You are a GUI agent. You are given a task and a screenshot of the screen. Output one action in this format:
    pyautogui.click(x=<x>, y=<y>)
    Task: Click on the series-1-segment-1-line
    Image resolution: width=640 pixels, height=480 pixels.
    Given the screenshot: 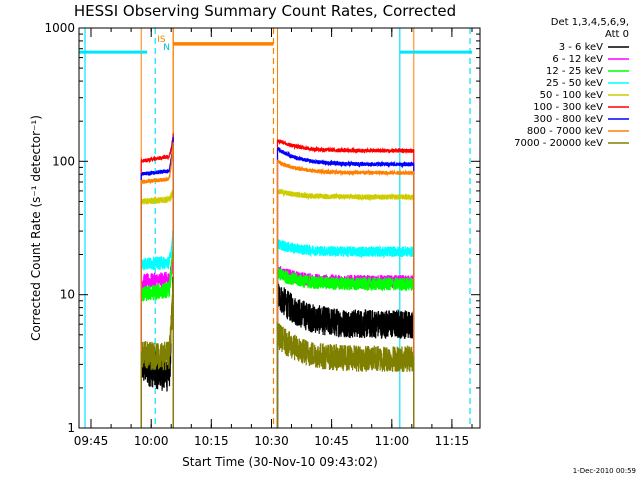 What is the action you would take?
    pyautogui.click(x=157, y=350)
    